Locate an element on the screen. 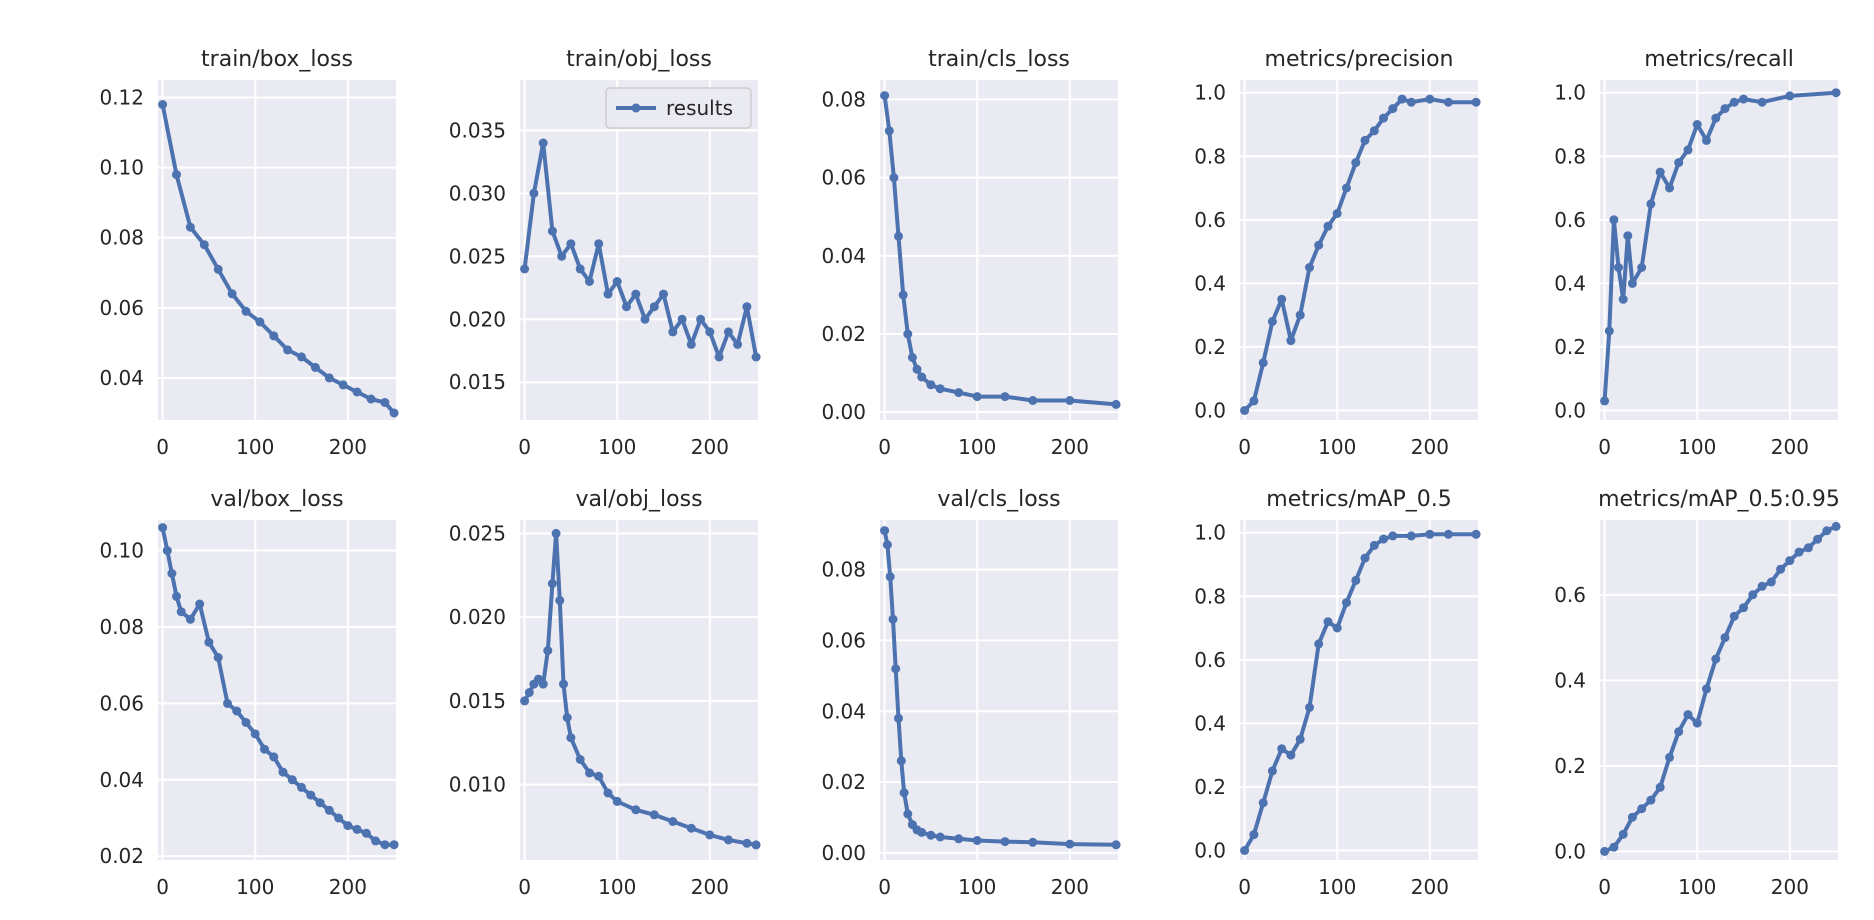  series-line is located at coordinates (1360, 254).